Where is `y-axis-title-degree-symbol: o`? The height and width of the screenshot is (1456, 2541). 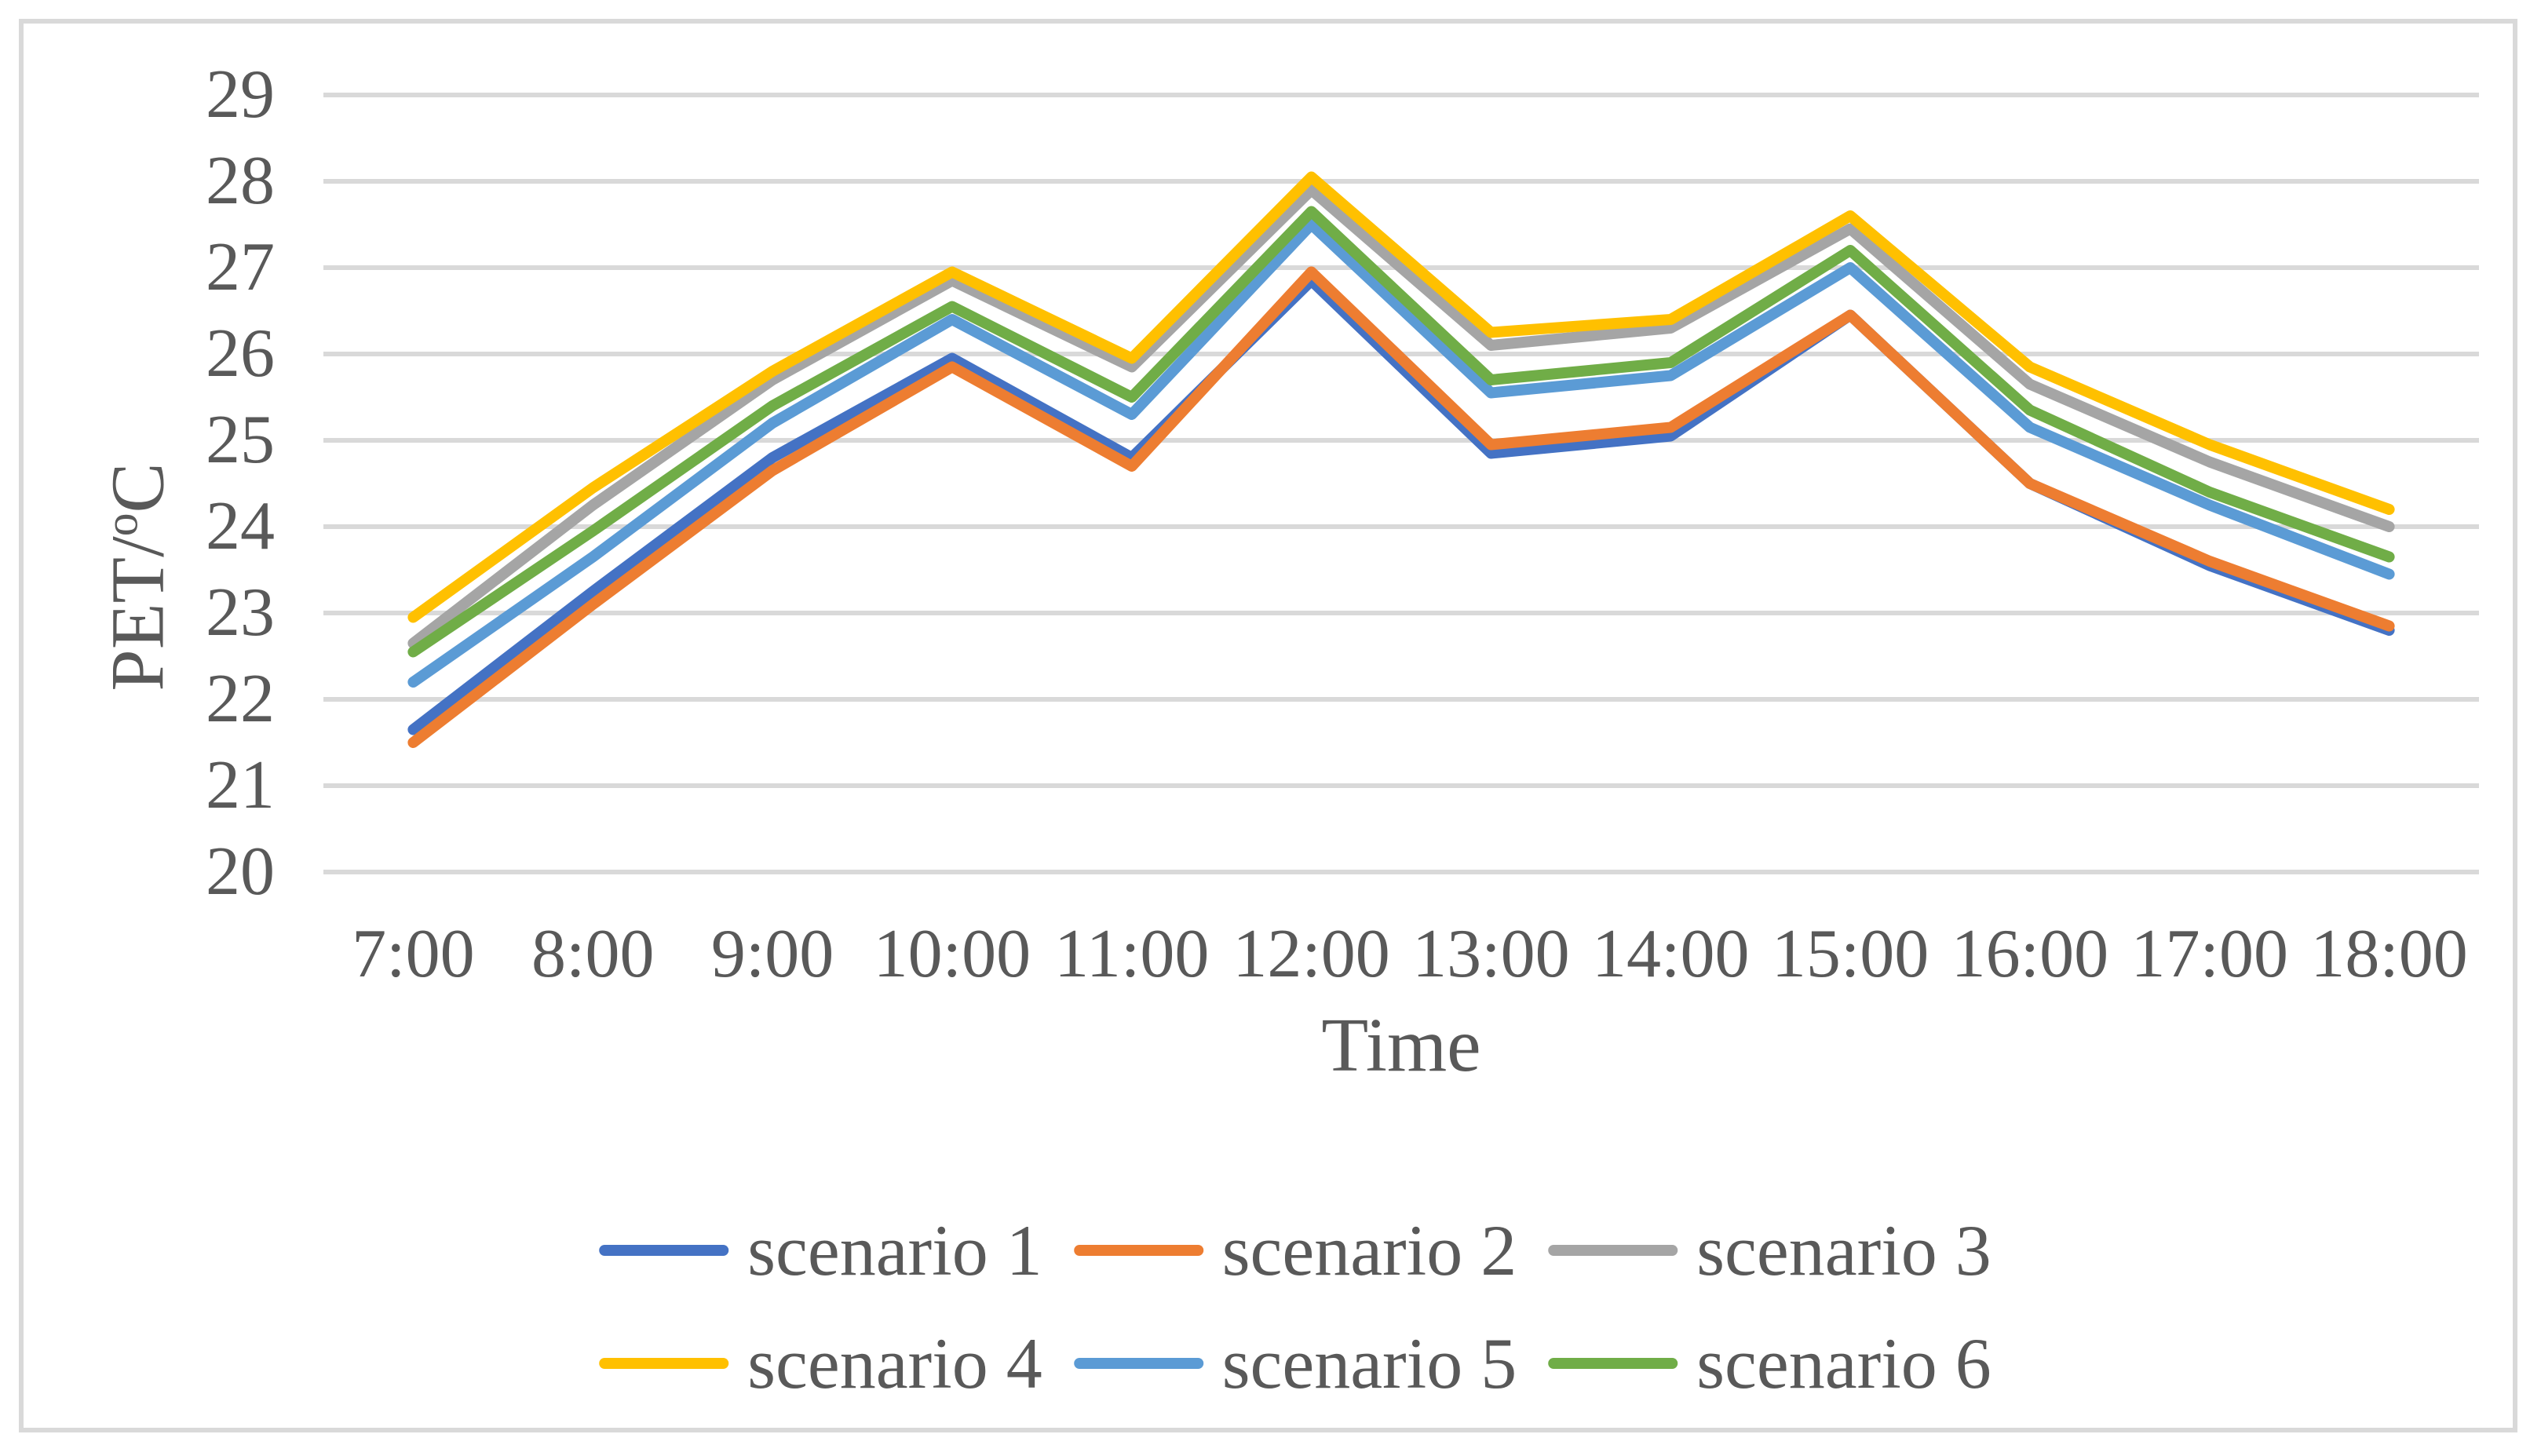 y-axis-title-degree-symbol: o is located at coordinates (122, 525).